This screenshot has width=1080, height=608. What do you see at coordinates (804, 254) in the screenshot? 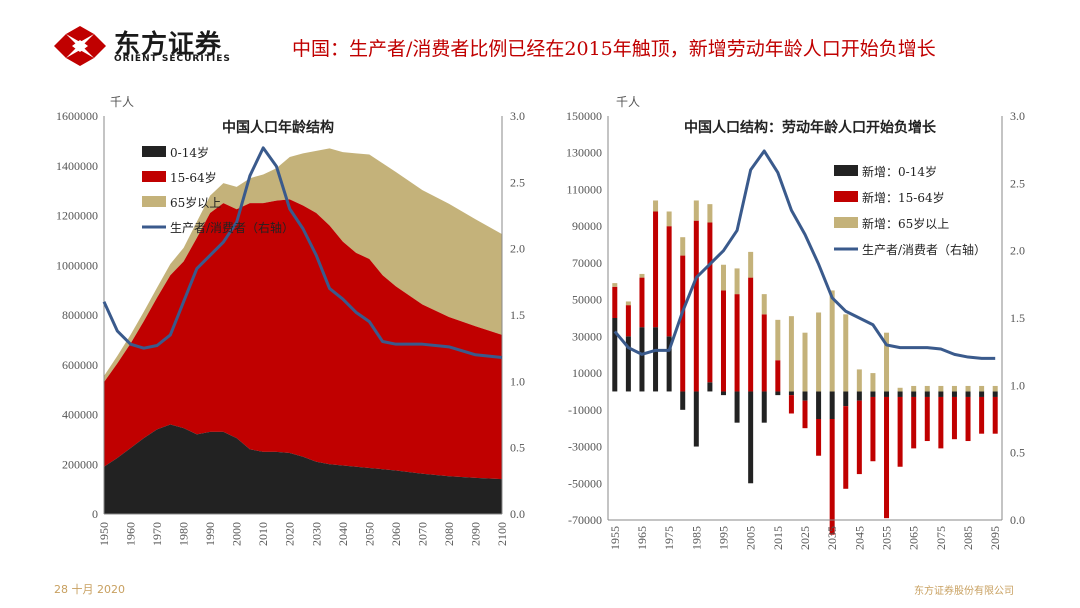
I see `ratio-line` at bounding box center [804, 254].